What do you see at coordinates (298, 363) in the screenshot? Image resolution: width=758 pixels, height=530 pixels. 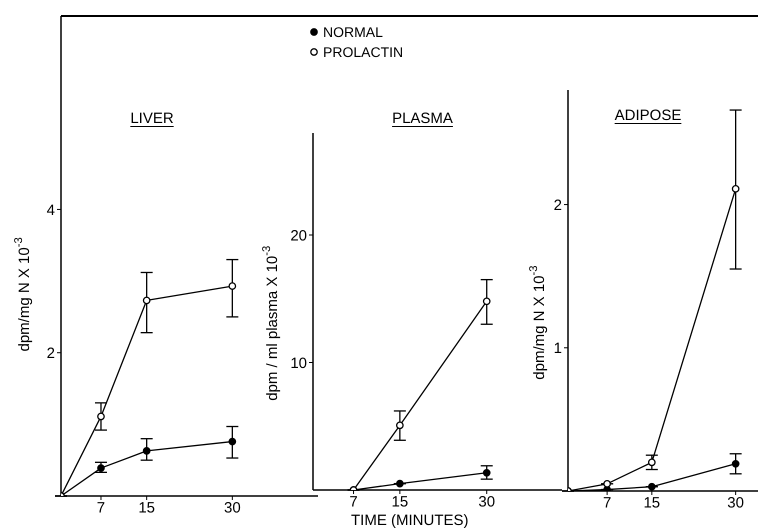 I see `y-tick-label: 10` at bounding box center [298, 363].